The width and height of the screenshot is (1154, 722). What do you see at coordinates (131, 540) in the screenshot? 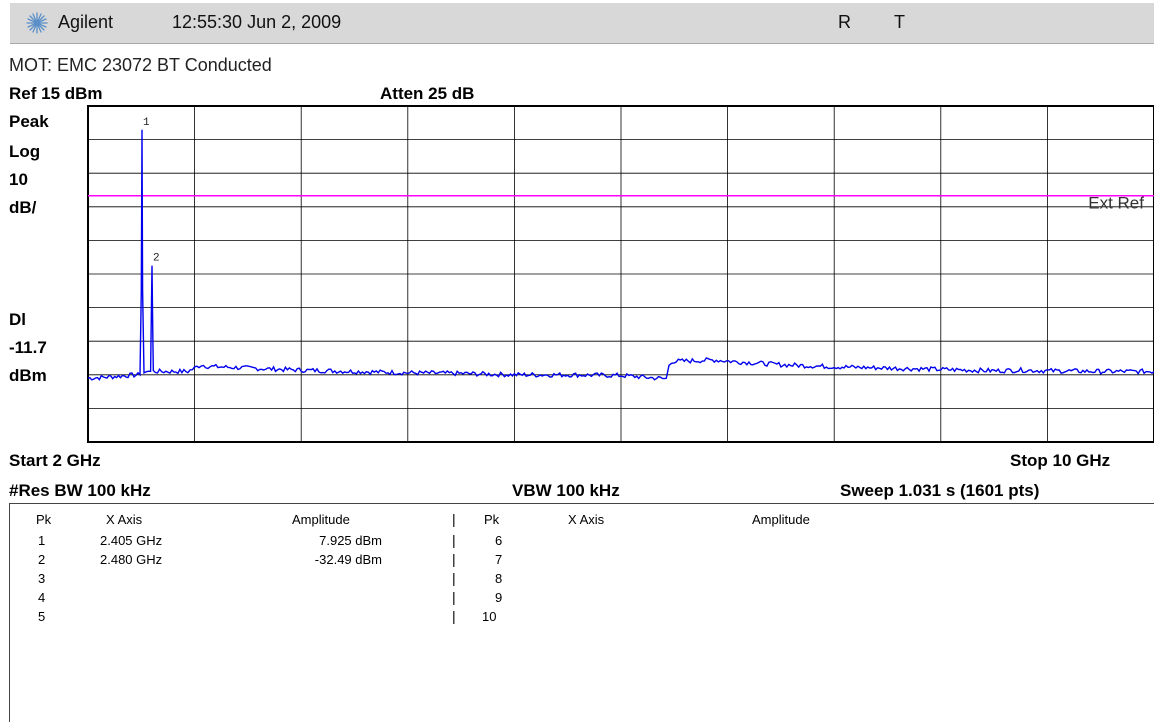
I see `marker-row-x: 2.405 GHz` at bounding box center [131, 540].